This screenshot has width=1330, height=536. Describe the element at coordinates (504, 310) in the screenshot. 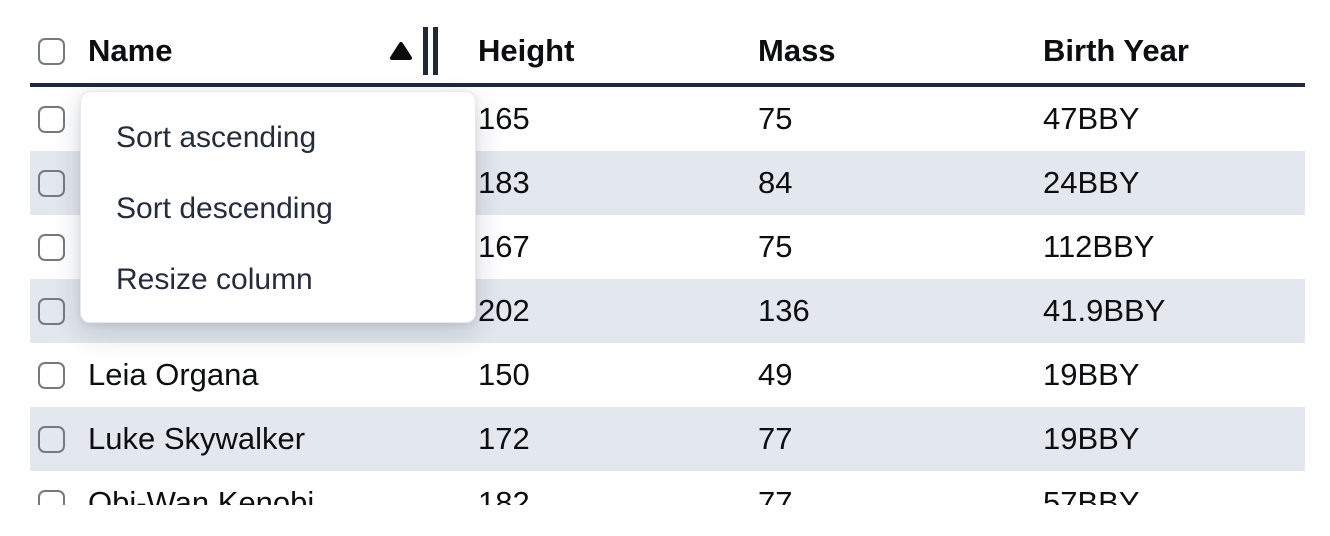

I see `cell-height: 202` at that location.